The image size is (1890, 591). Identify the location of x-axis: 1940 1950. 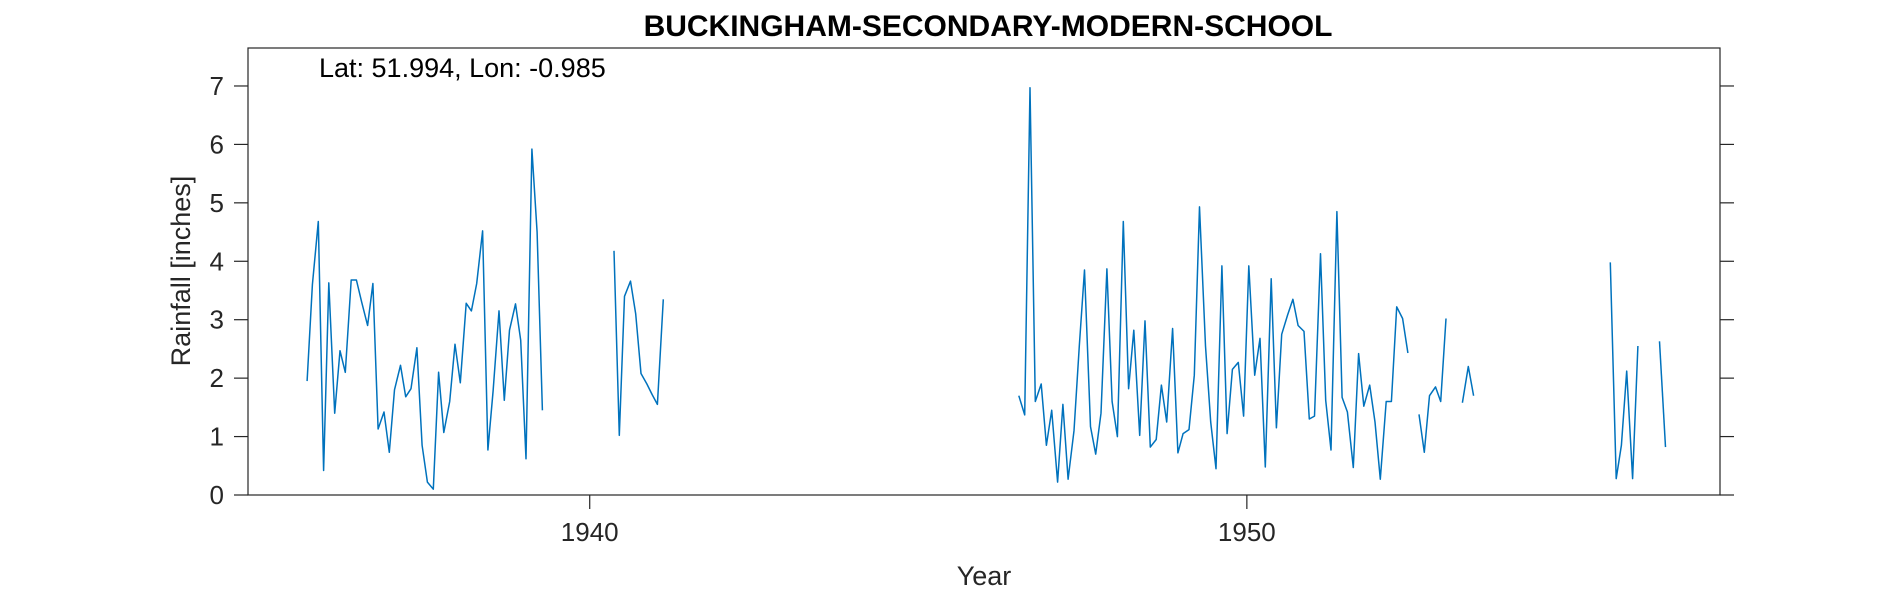
(918, 521).